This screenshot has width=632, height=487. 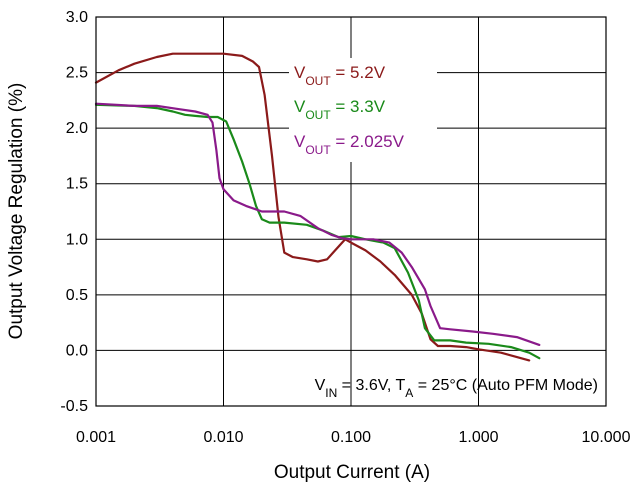 What do you see at coordinates (77, 295) in the screenshot?
I see `y-tick-label: 0.5` at bounding box center [77, 295].